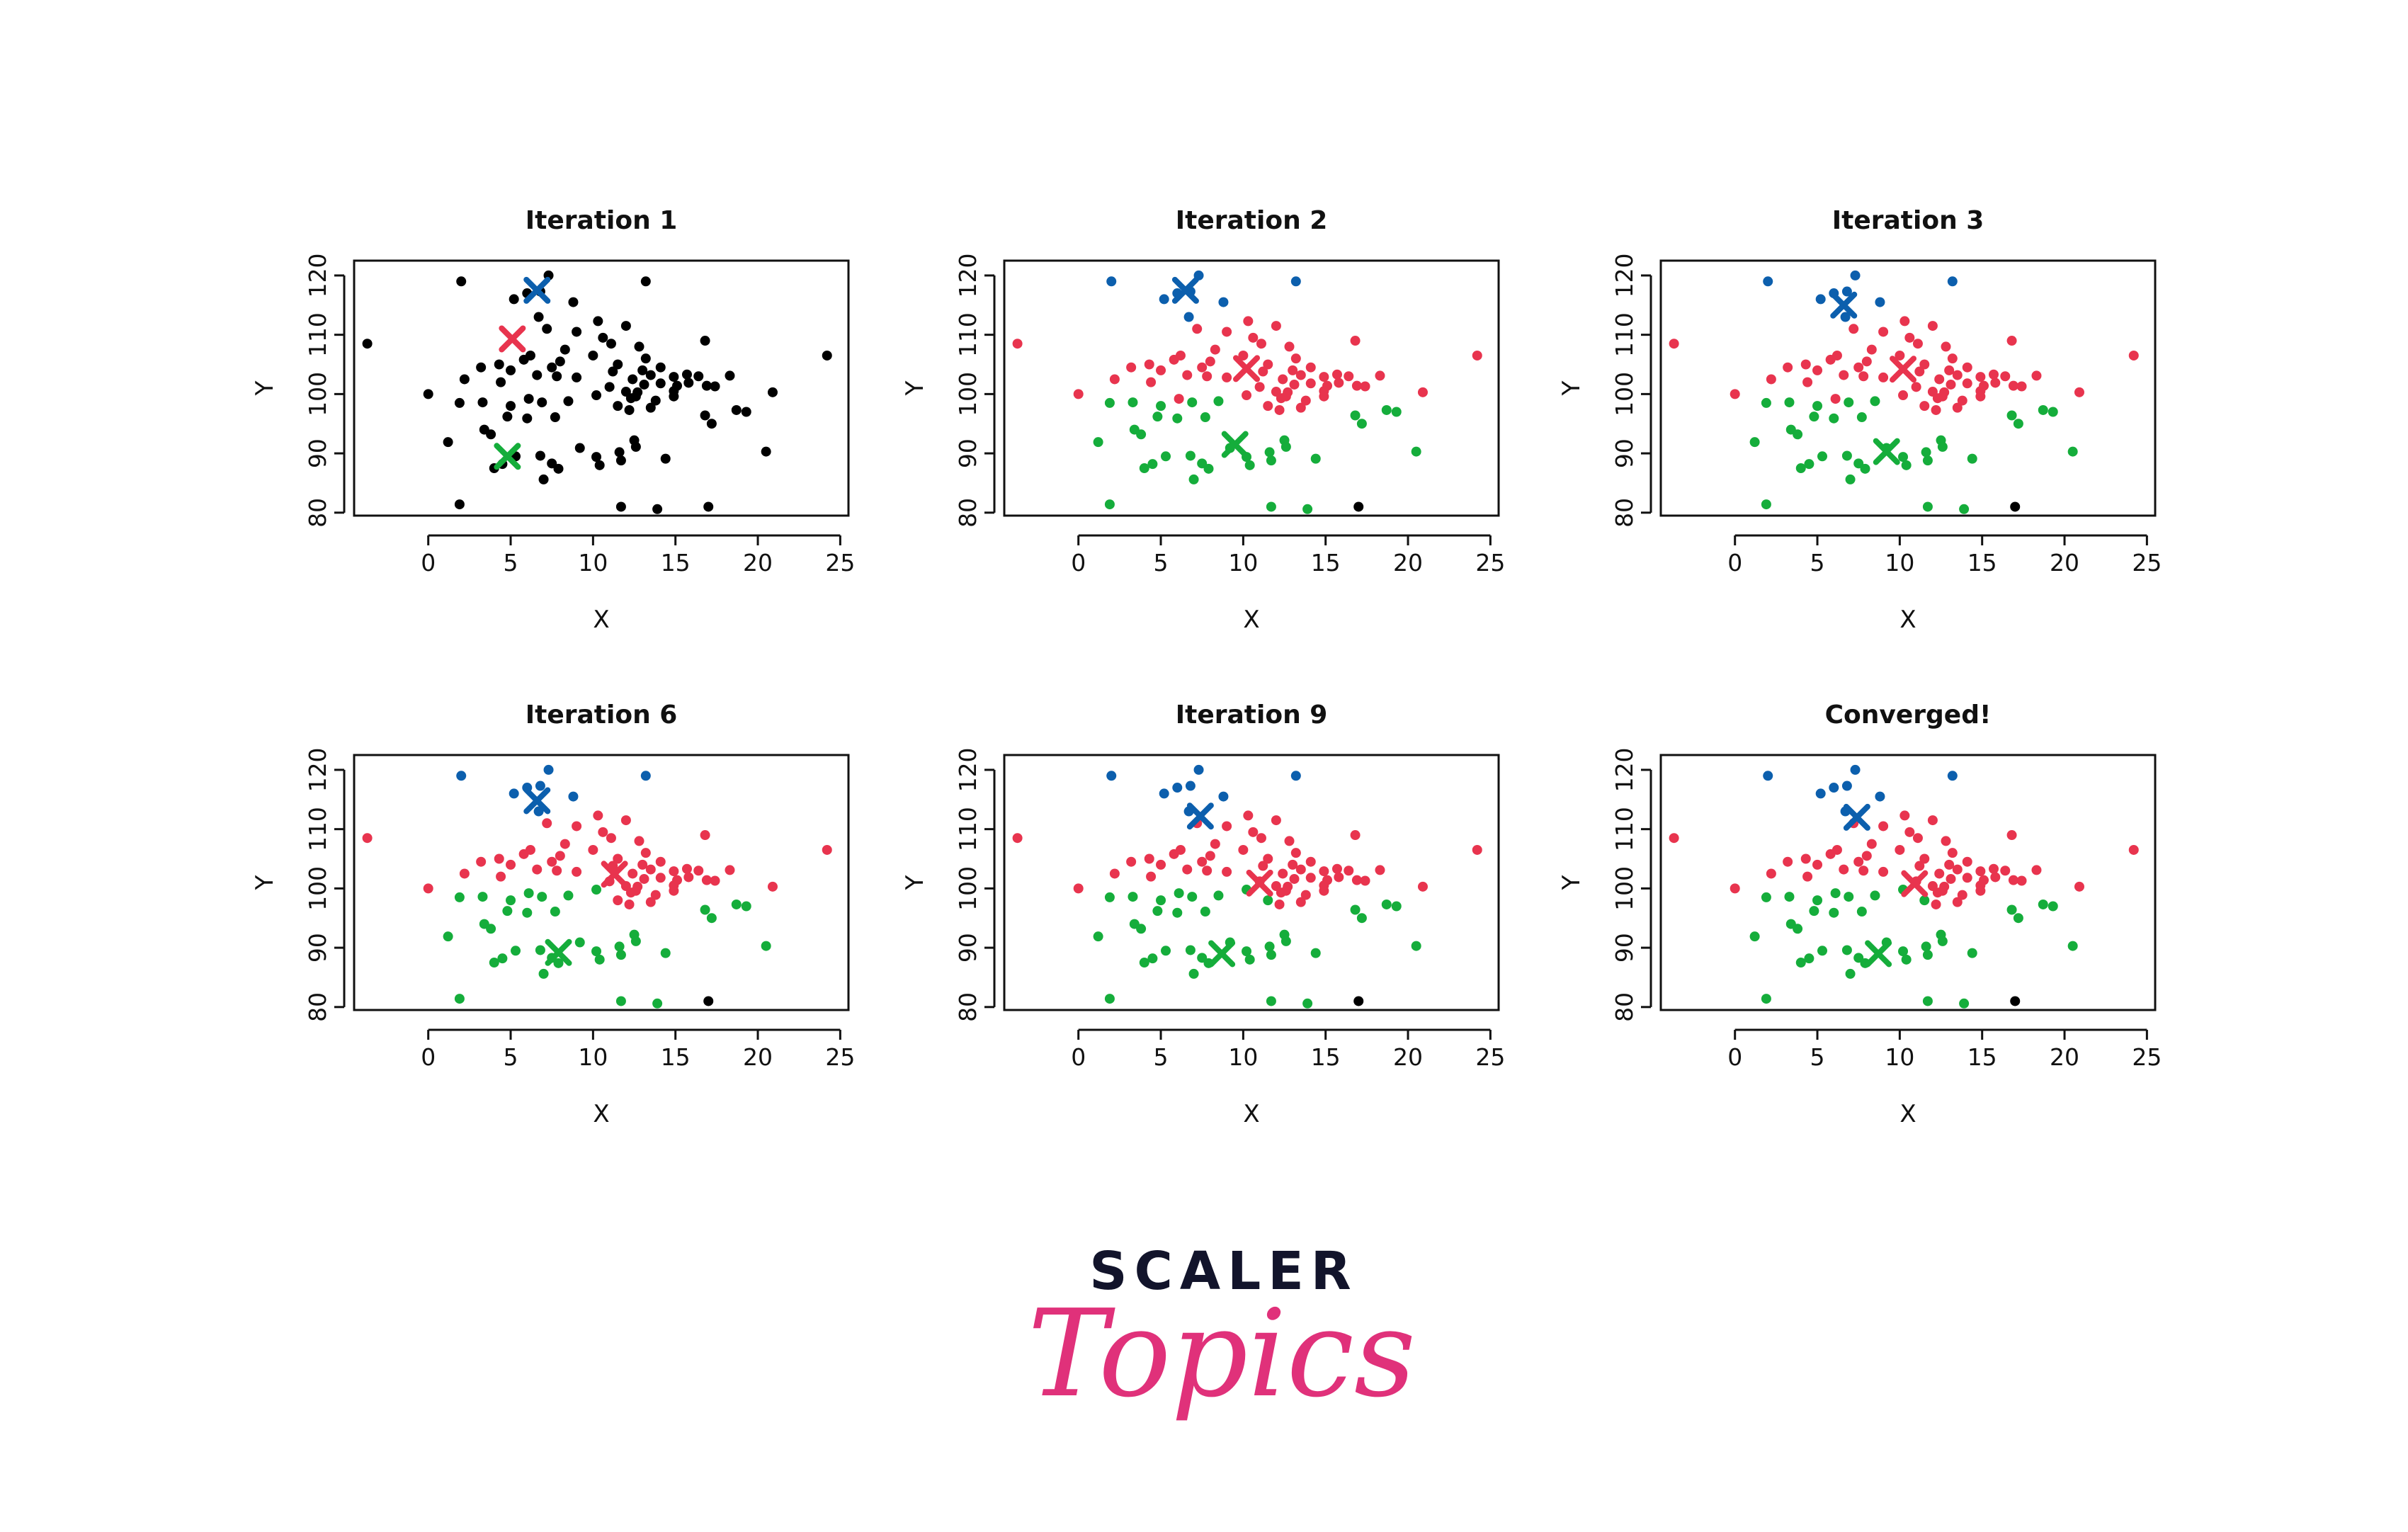 This screenshot has width=2408, height=1532. What do you see at coordinates (968, 394) in the screenshot?
I see `y-tick-label: 100` at bounding box center [968, 394].